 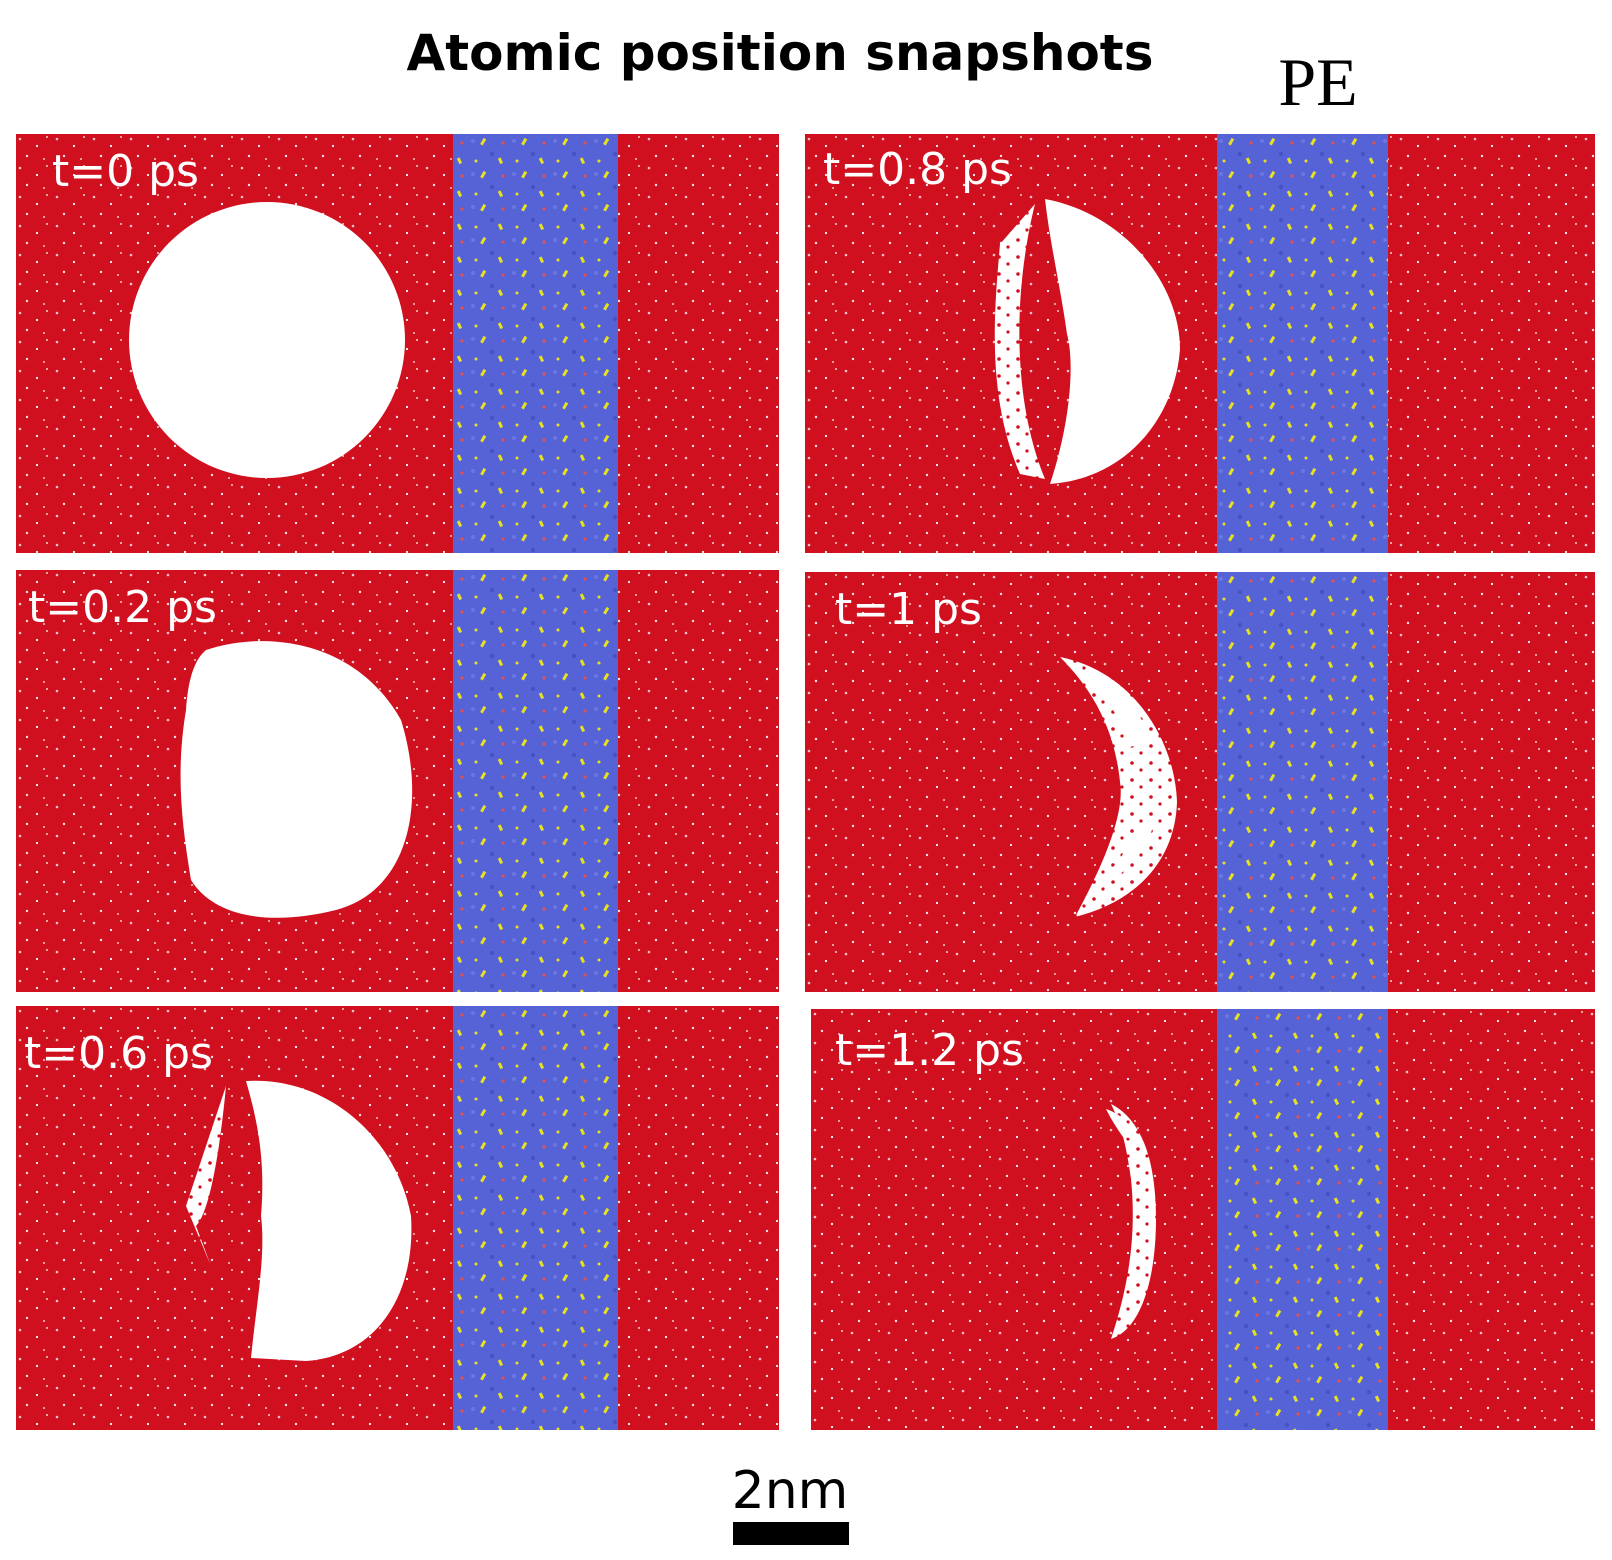 I want to click on snapshot-panel: t=0.6 ps, so click(x=397, y=1218).